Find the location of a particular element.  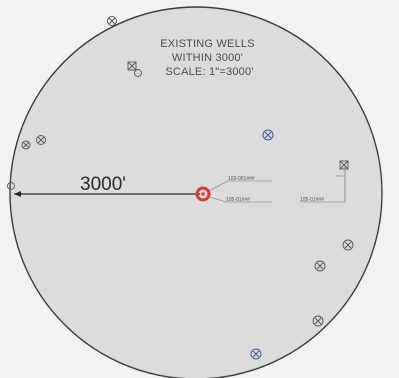

radius-arrowhead is located at coordinates (17, 194).